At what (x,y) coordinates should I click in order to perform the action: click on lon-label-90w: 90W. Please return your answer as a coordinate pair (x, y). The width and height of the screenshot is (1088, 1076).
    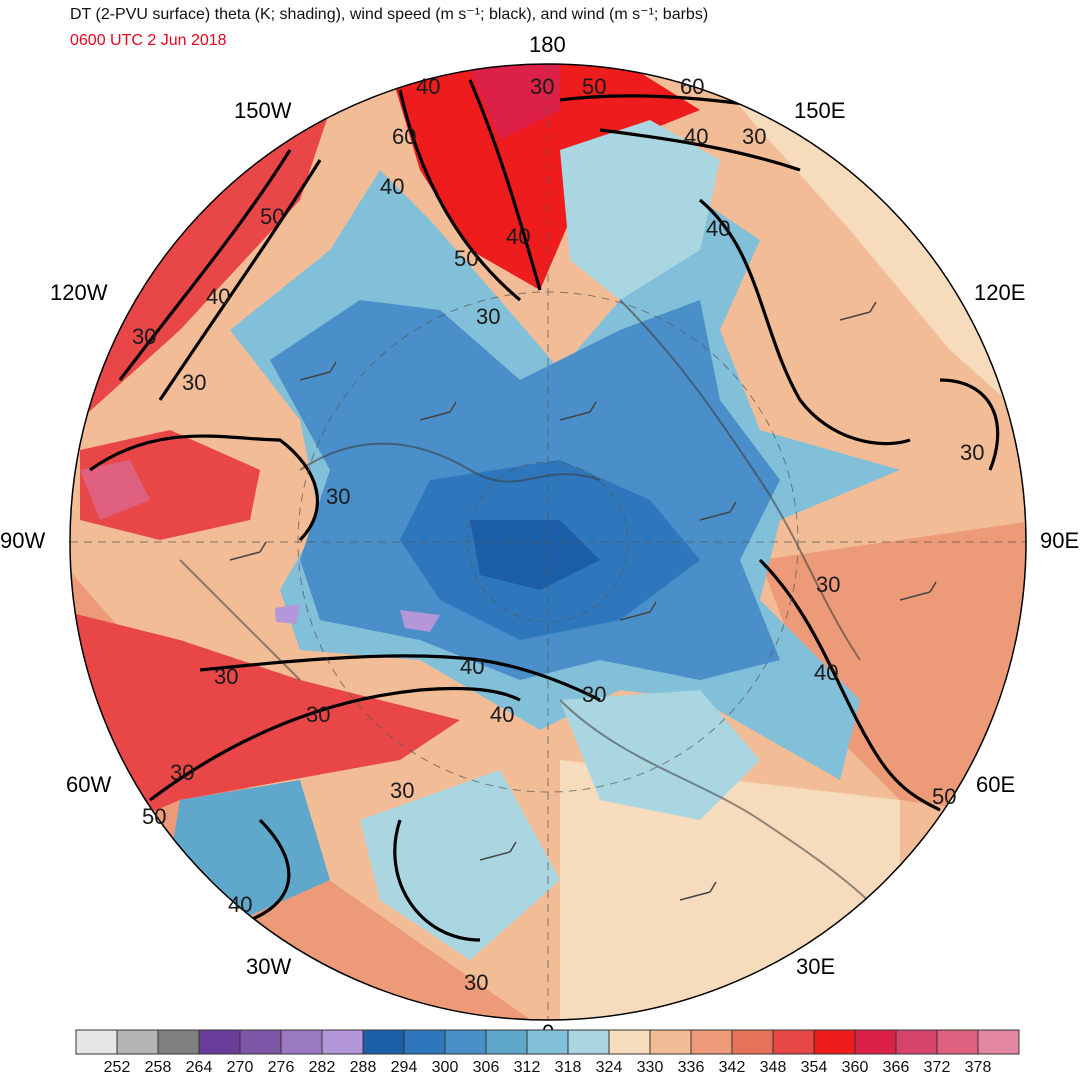
    Looking at the image, I should click on (22, 540).